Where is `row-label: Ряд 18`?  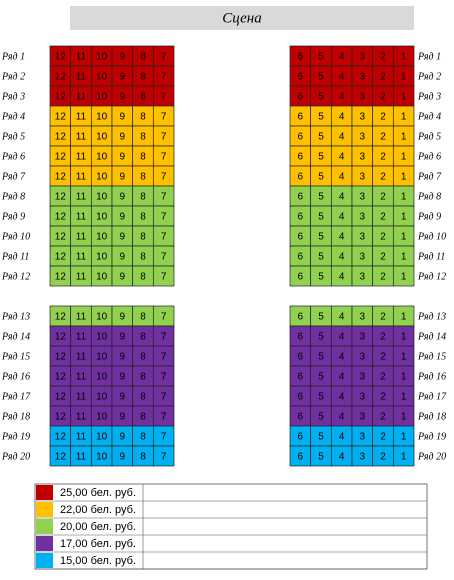 row-label: Ряд 18 is located at coordinates (431, 416).